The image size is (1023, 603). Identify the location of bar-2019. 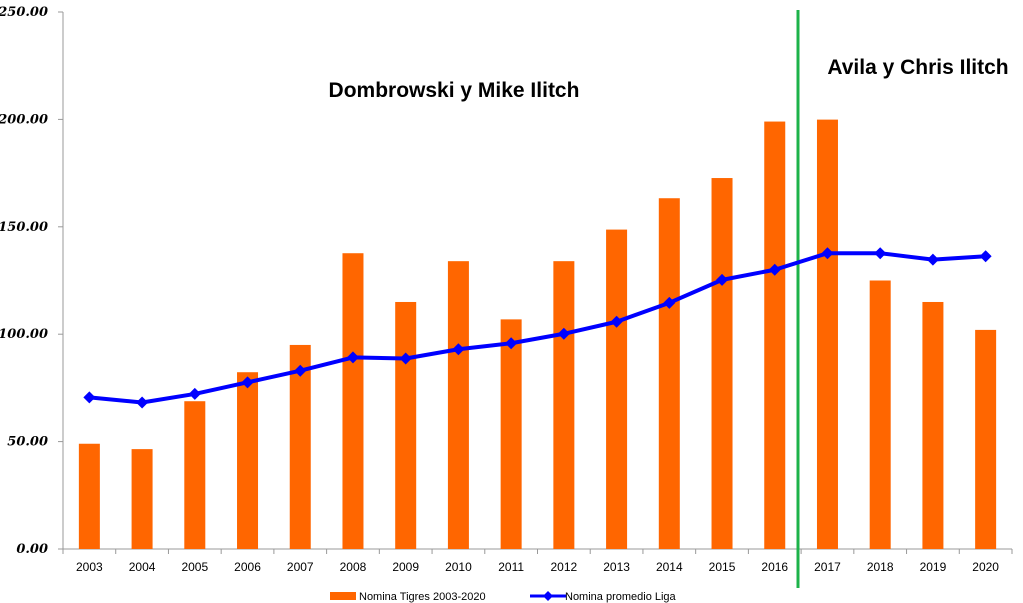
(933, 425).